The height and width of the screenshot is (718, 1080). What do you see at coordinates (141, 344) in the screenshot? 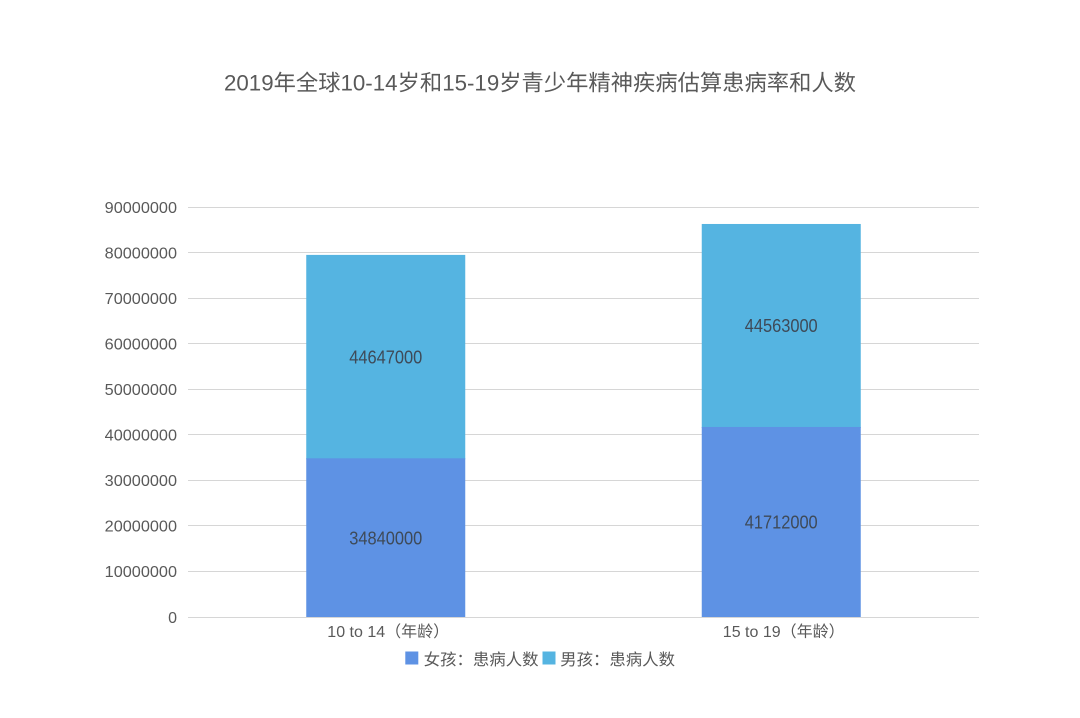
I see `svg-text: 60000000` at bounding box center [141, 344].